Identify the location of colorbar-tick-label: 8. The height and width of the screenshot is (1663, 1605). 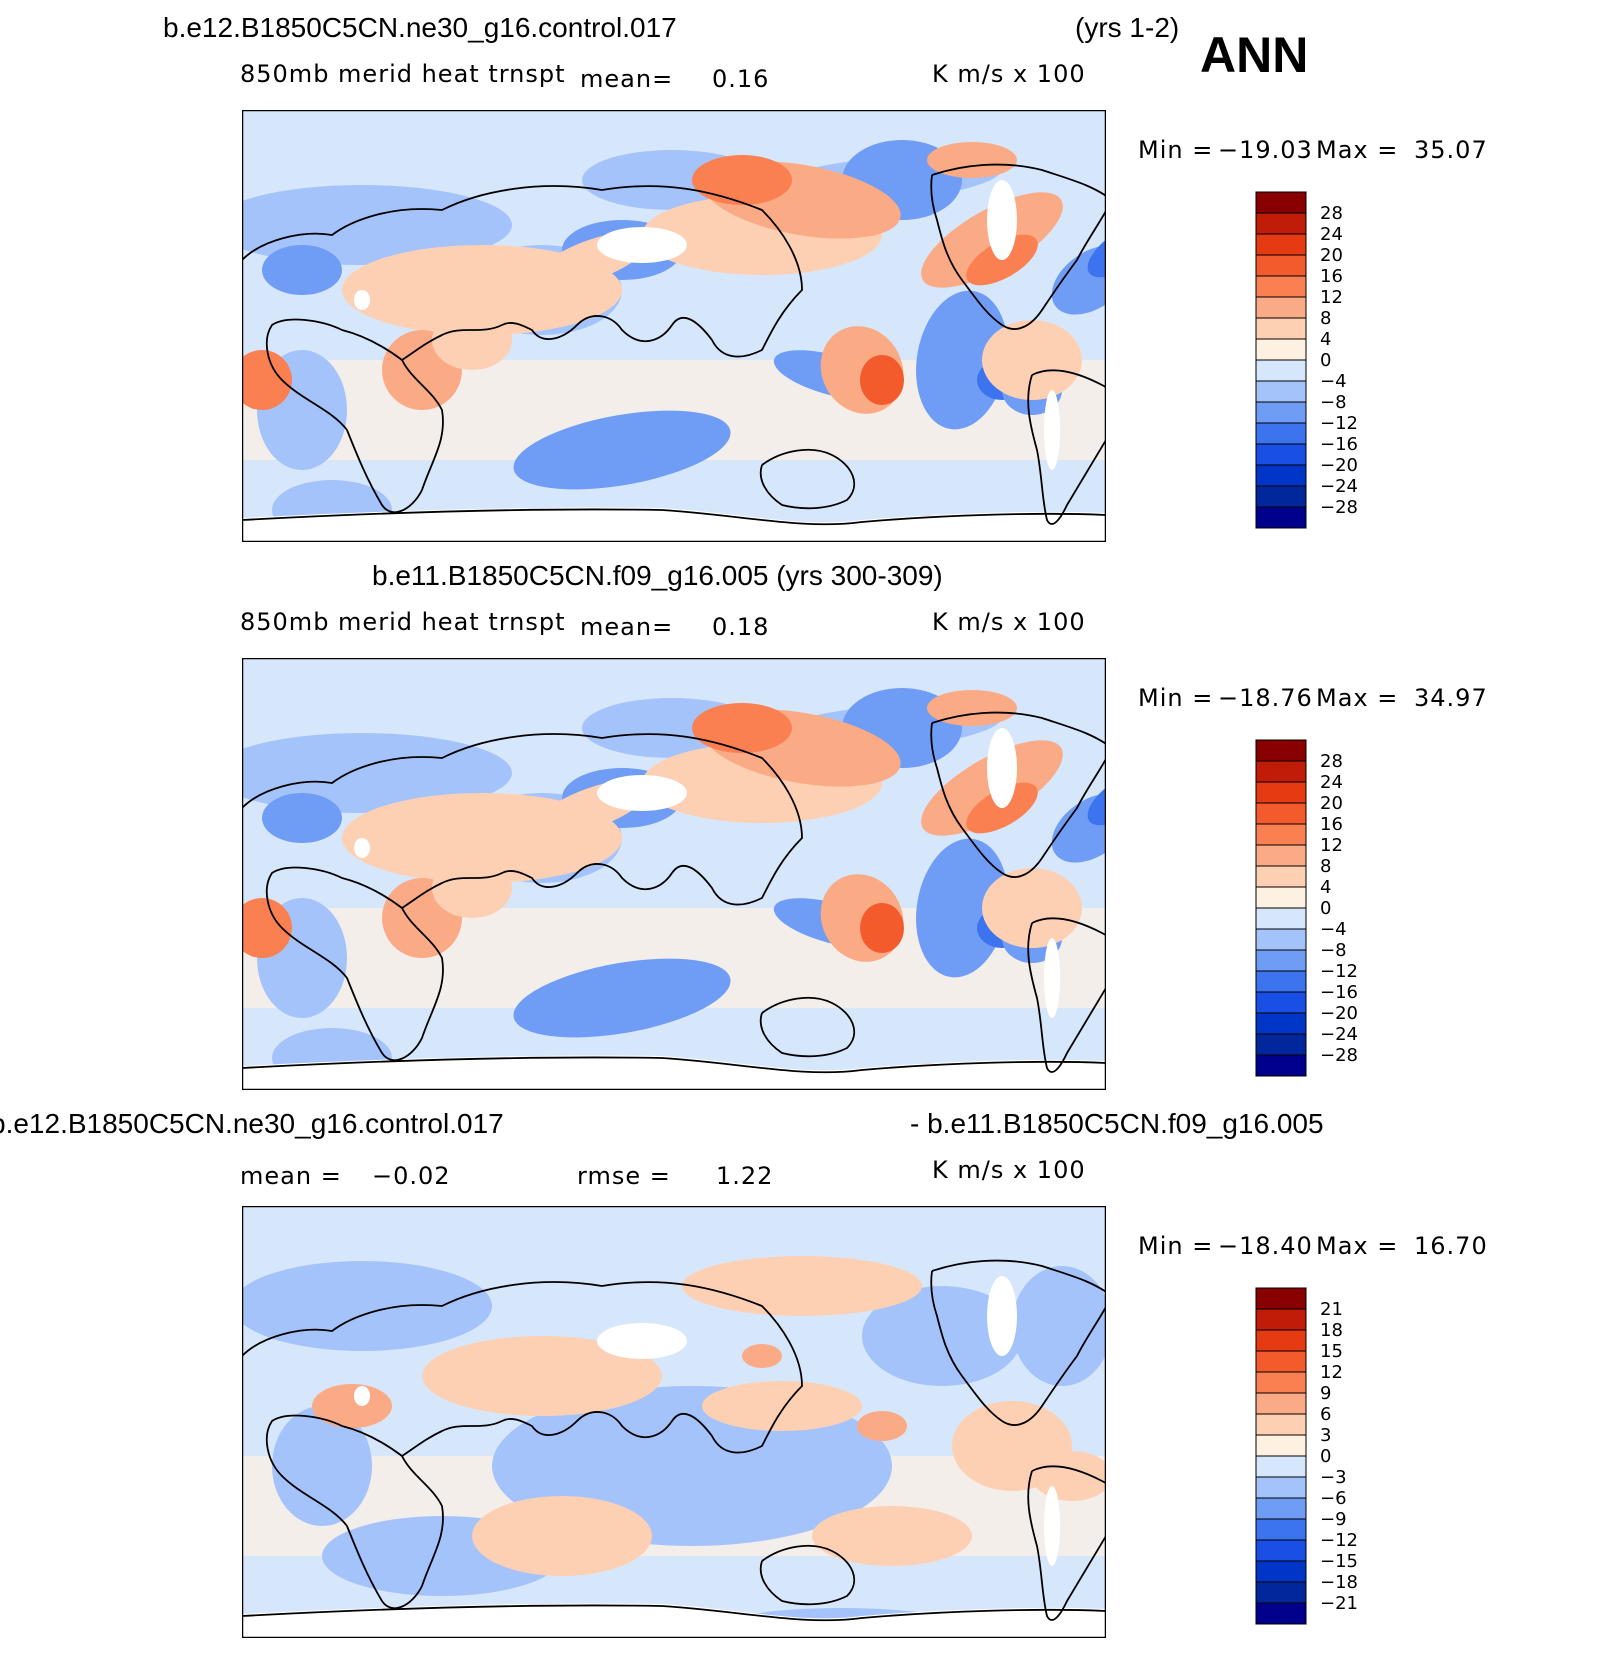
(1325, 318).